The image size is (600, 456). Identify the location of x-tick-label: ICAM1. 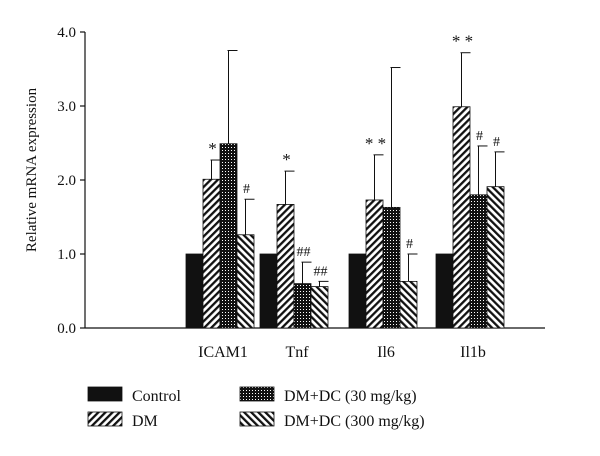
(223, 352).